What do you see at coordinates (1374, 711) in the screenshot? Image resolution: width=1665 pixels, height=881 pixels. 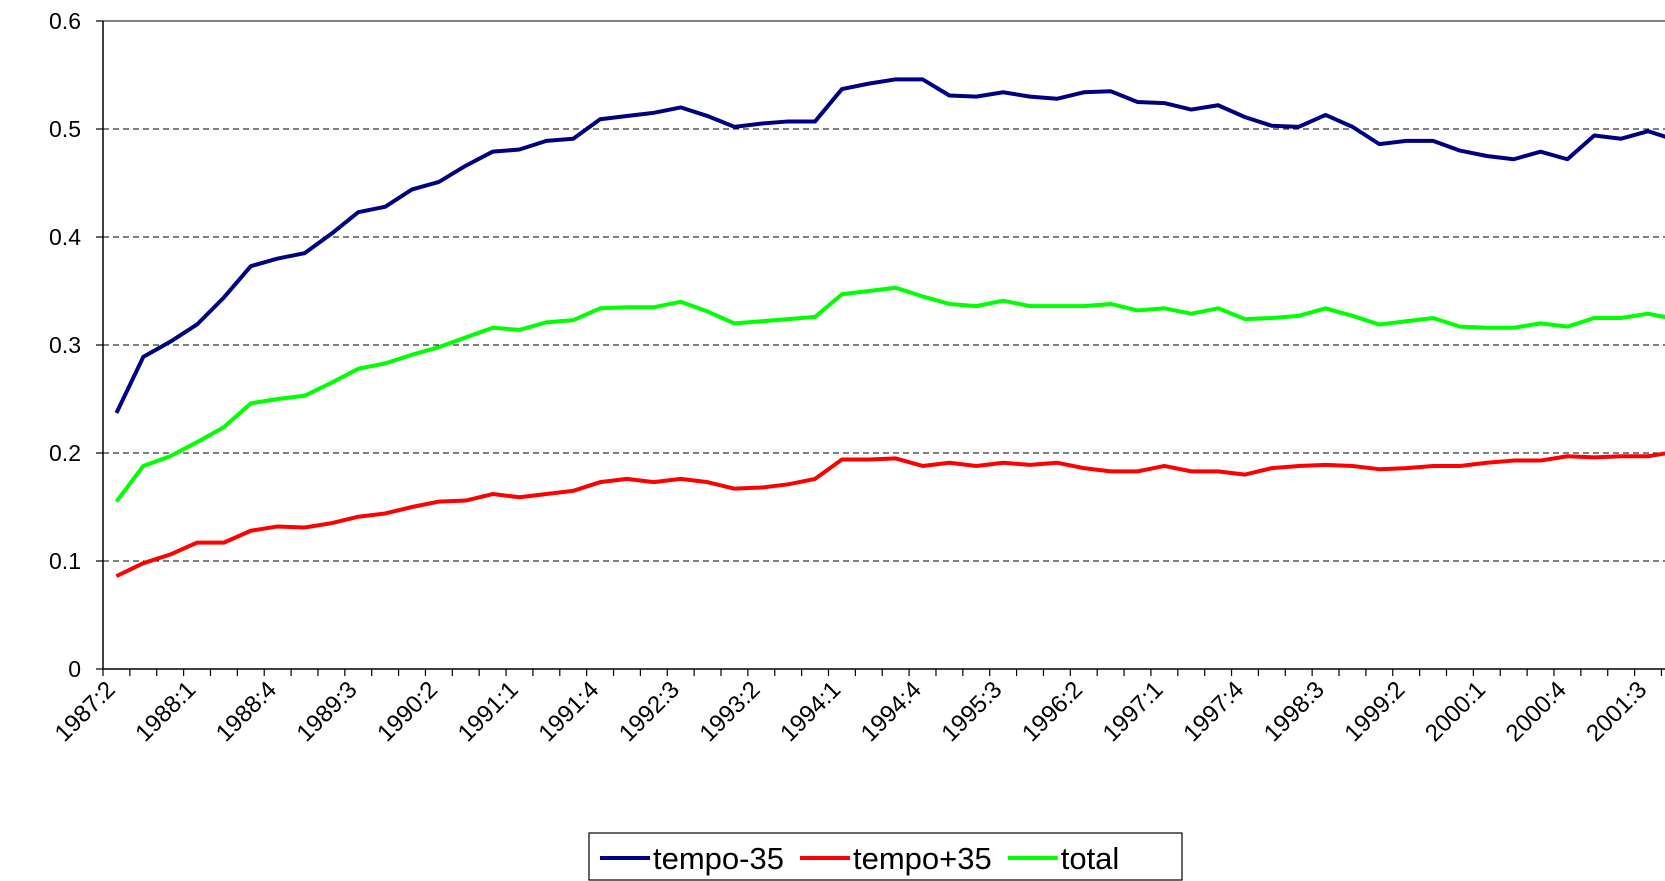 I see `x-tick-label: 1999:2` at bounding box center [1374, 711].